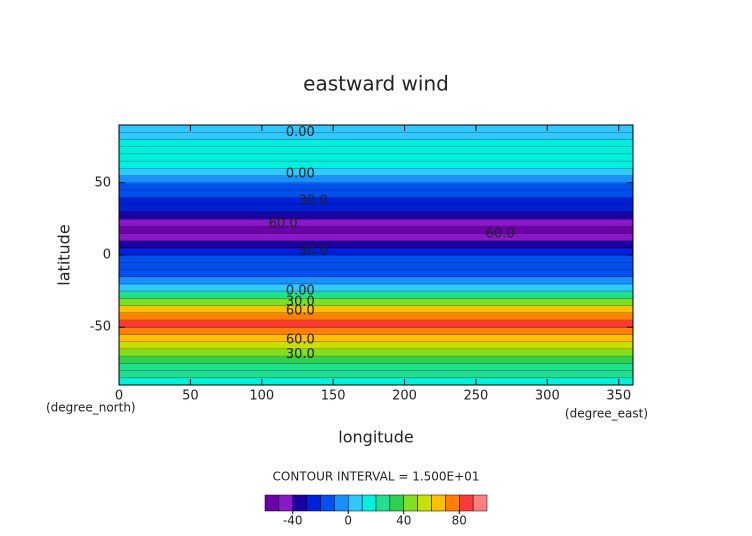 This screenshot has height=536, width=752. I want to click on y-unit: (degree_north), so click(91, 408).